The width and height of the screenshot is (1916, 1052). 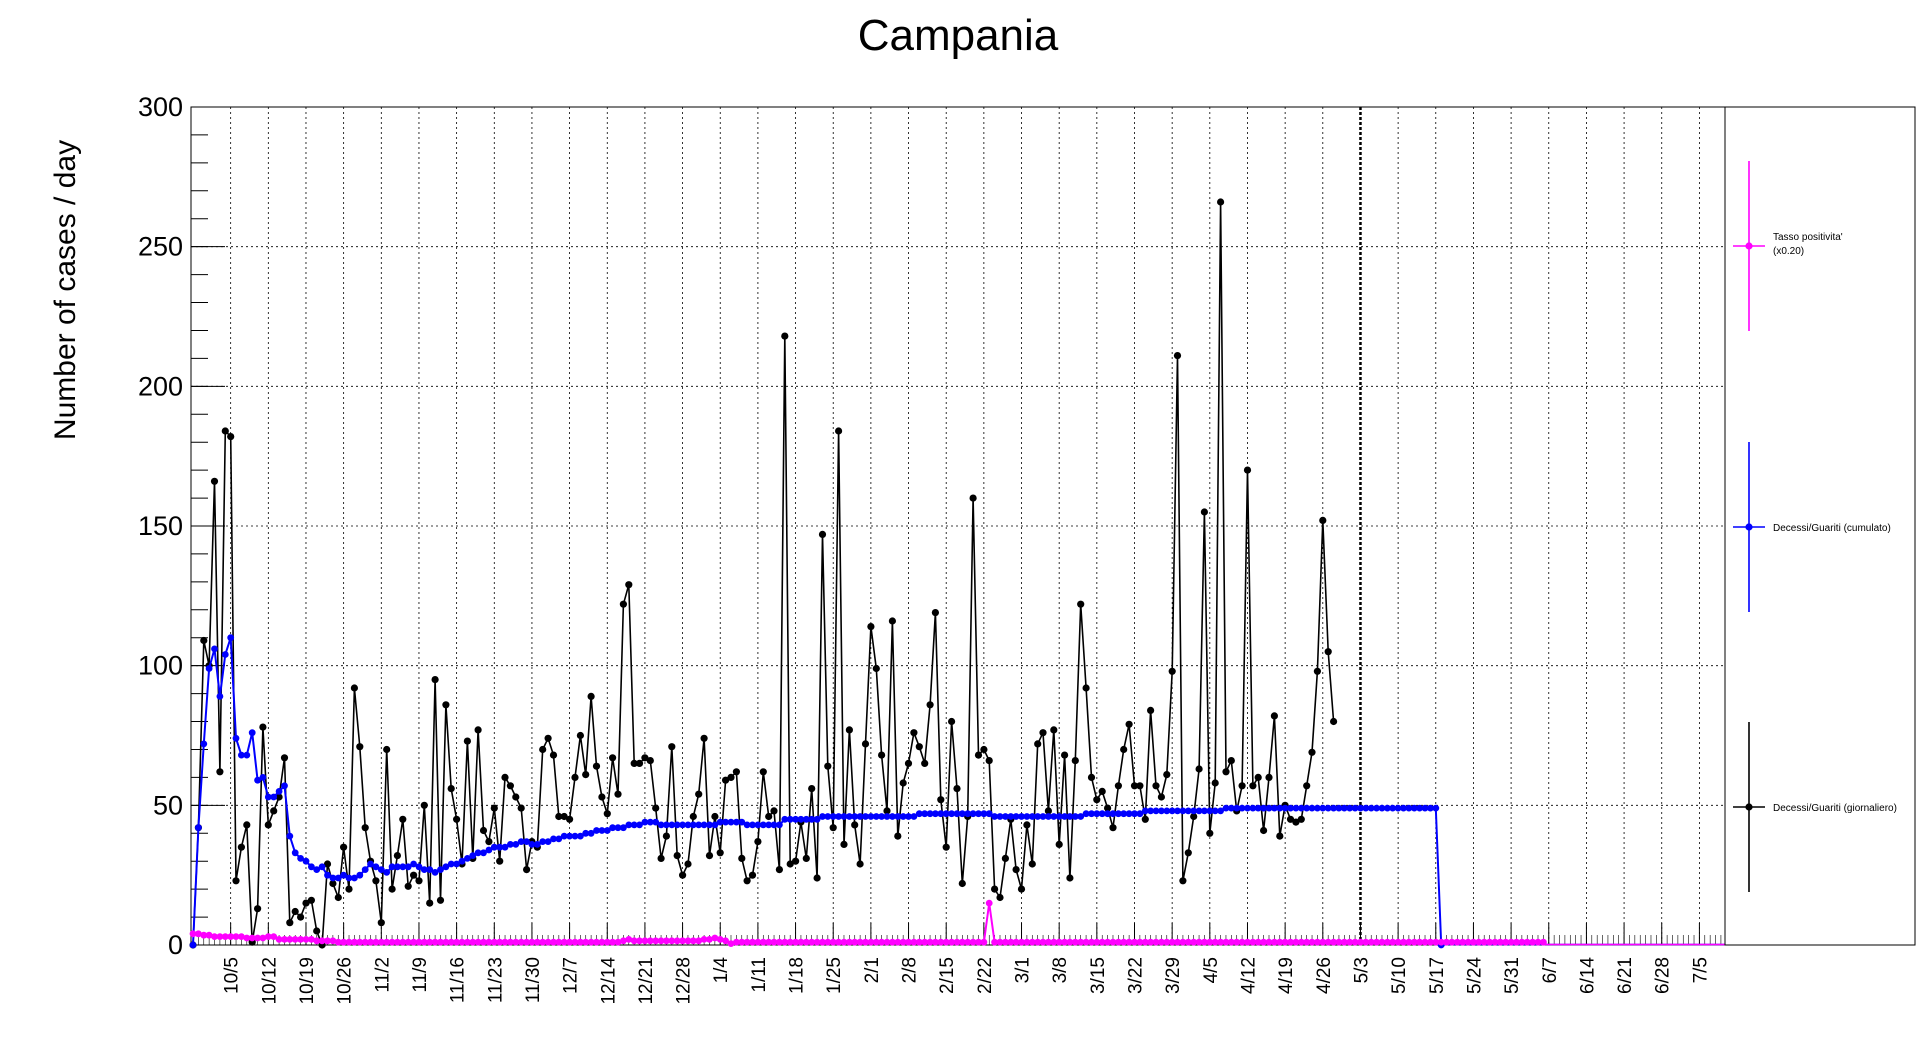 What do you see at coordinates (1788, 246) in the screenshot?
I see `legend-entry: Tasso positivita' (x0.20)` at bounding box center [1788, 246].